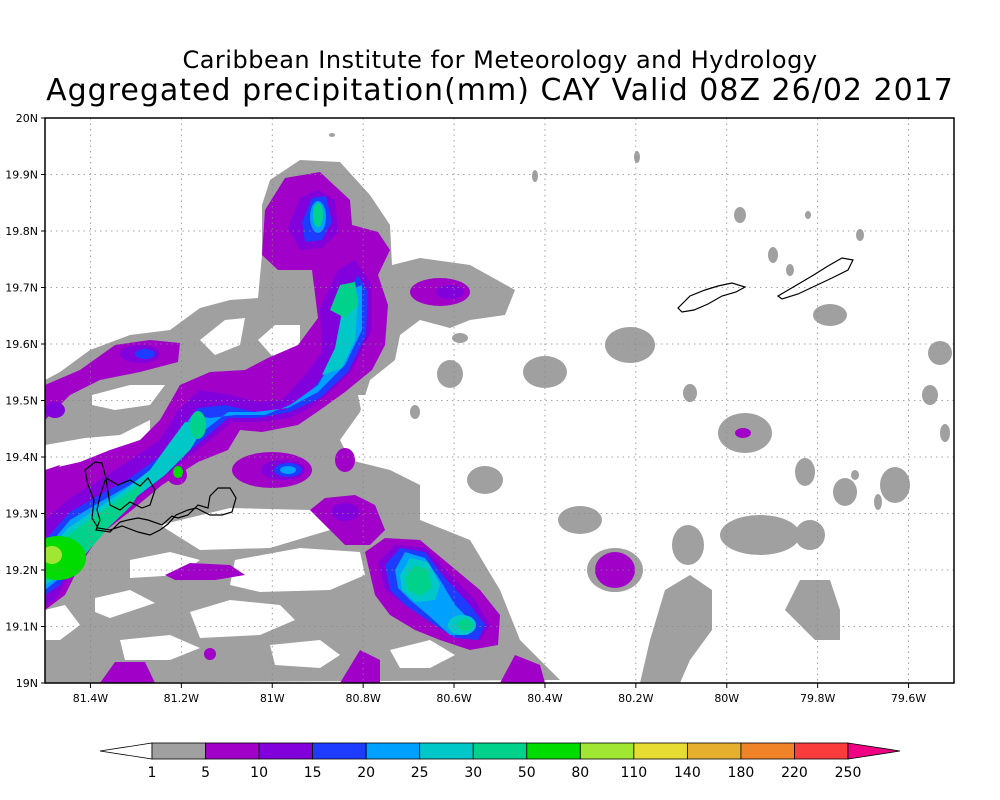 The image size is (1000, 800). What do you see at coordinates (420, 773) in the screenshot?
I see `colorbar-level-label: 25` at bounding box center [420, 773].